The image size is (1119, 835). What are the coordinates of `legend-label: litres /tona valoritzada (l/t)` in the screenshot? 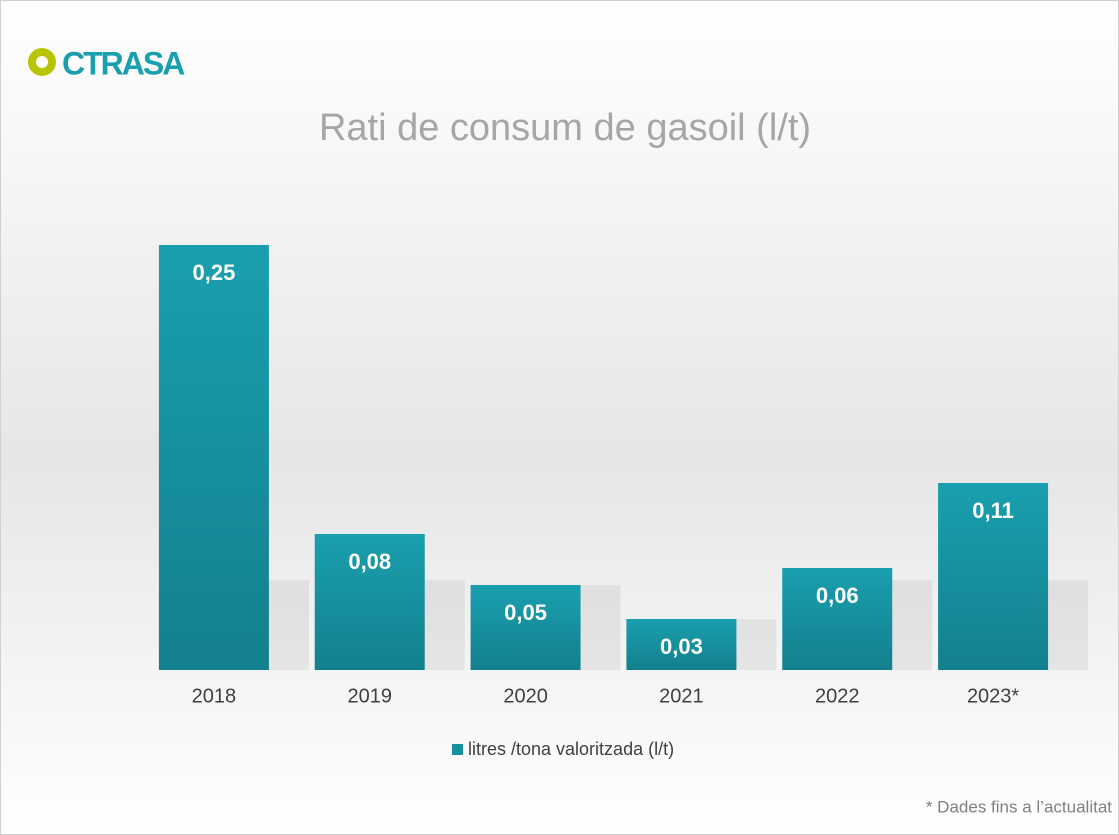 It's located at (571, 749).